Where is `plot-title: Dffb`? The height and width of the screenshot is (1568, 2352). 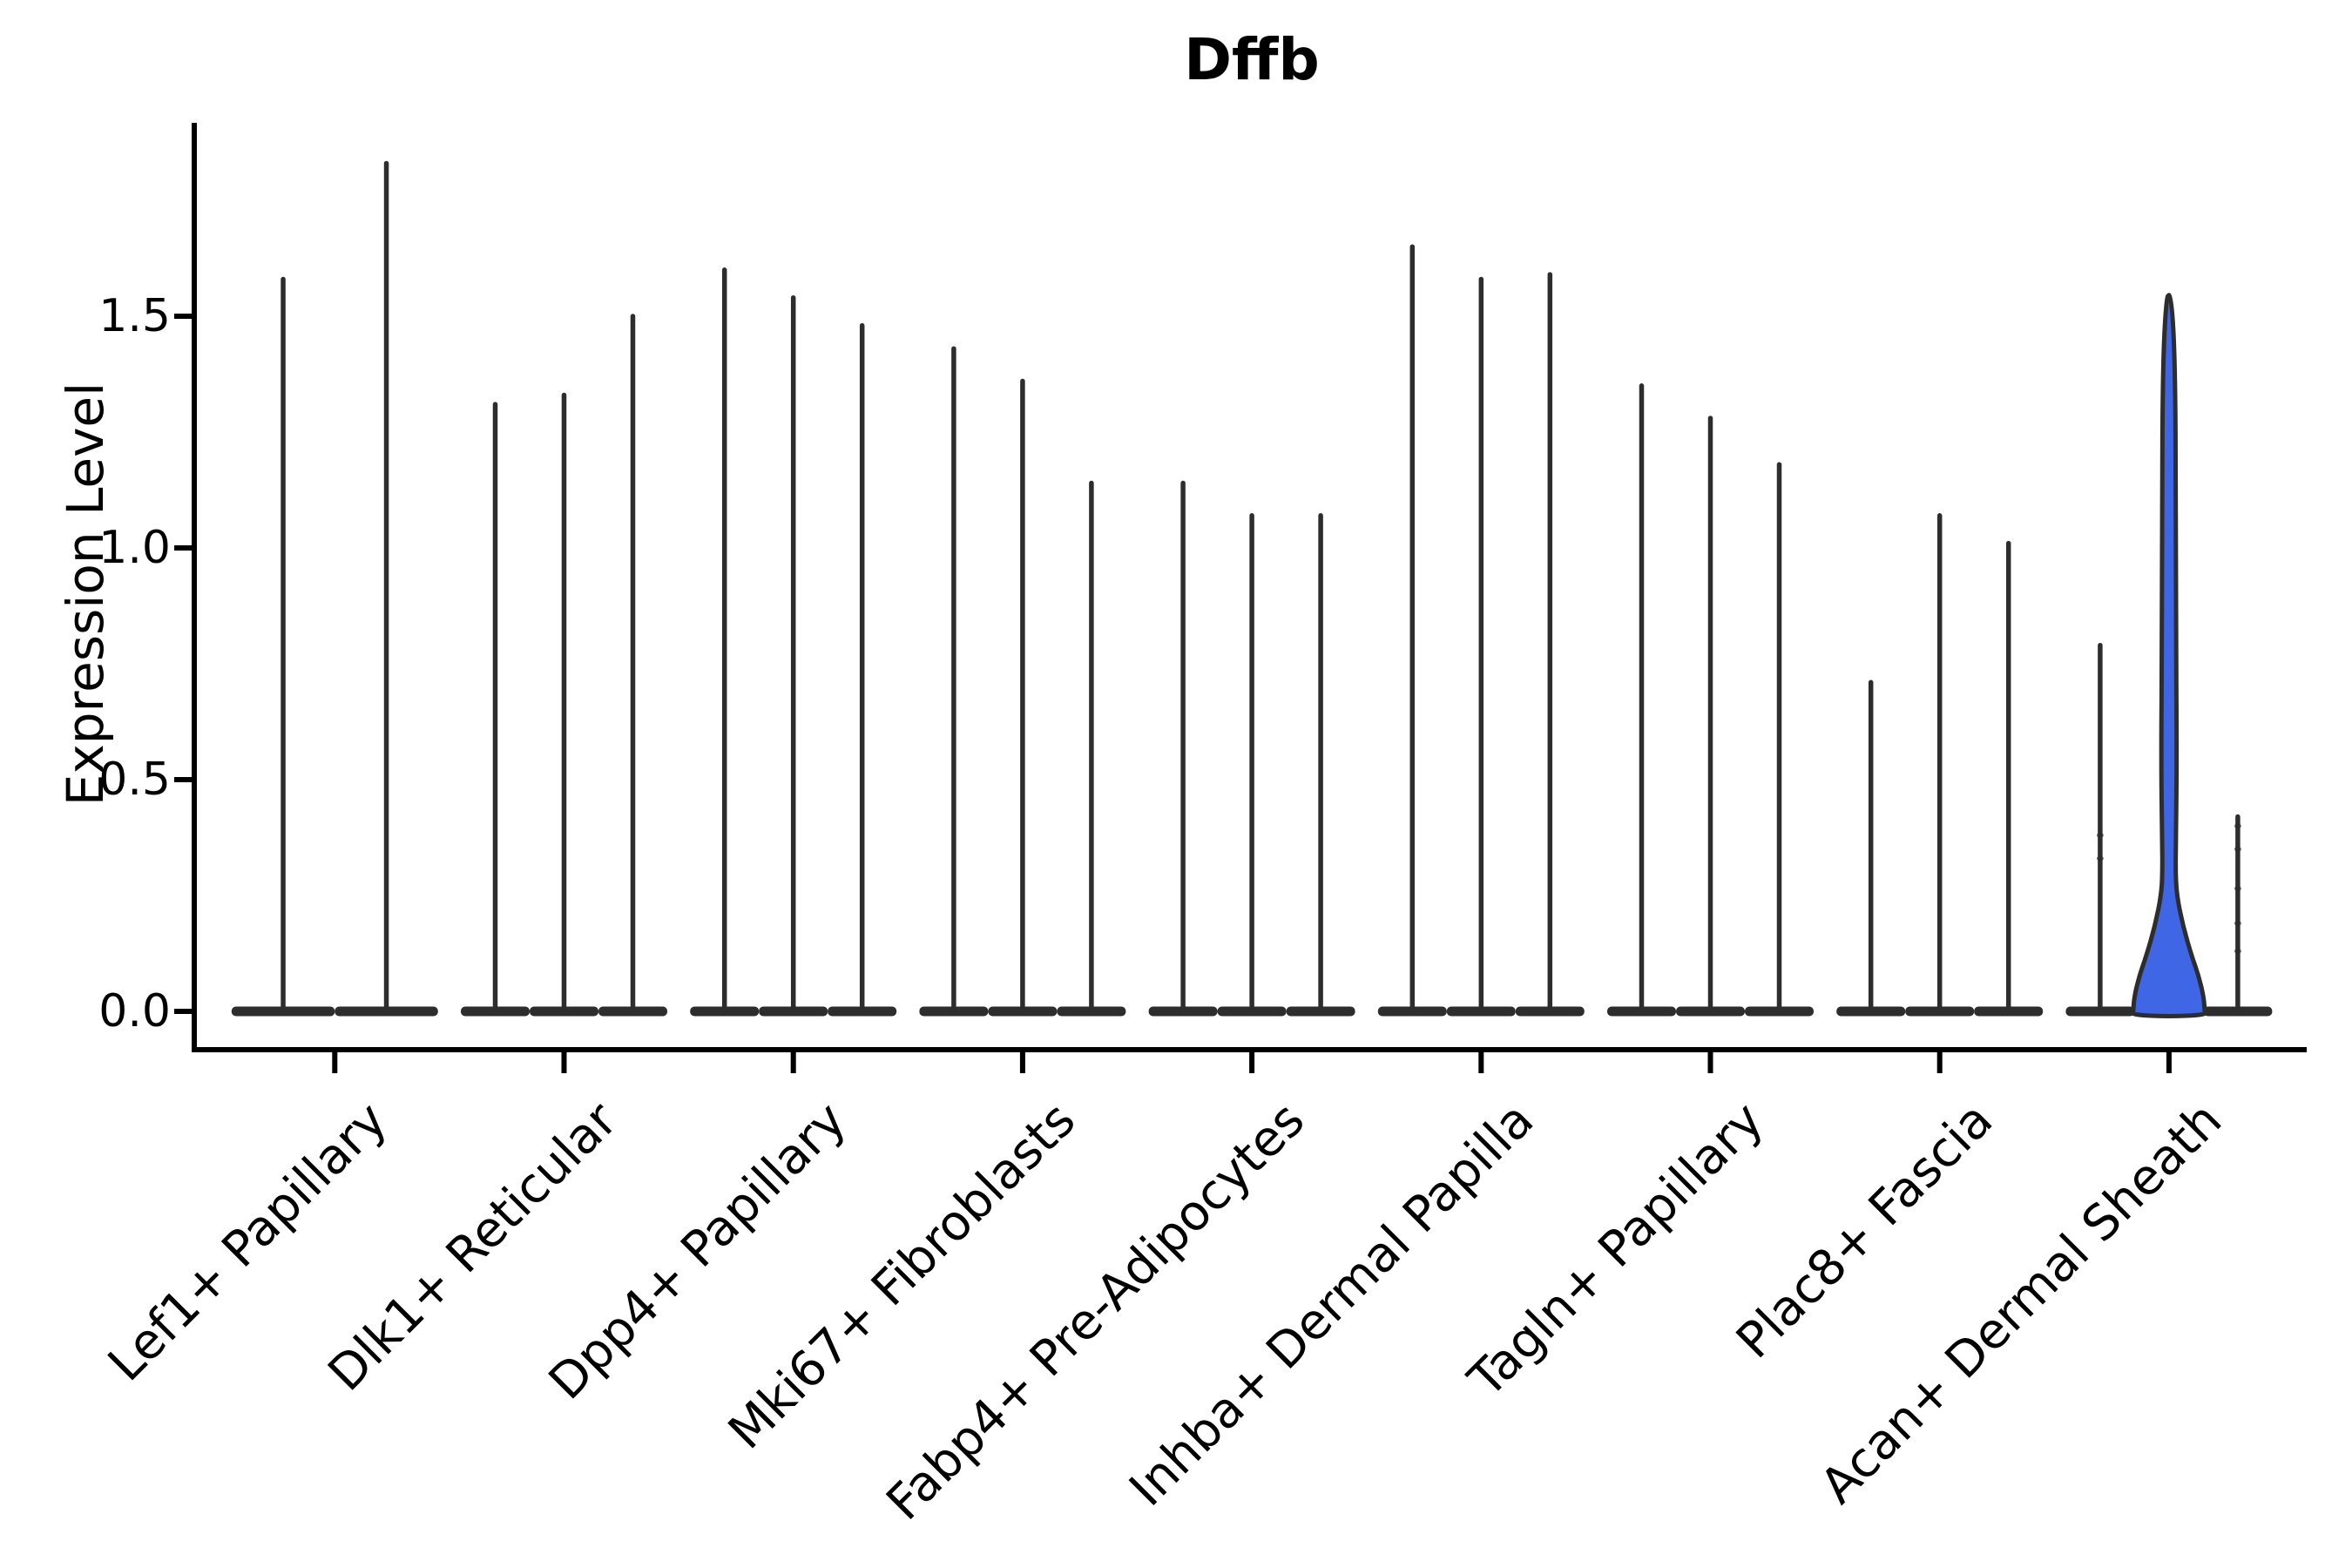
plot-title: Dffb is located at coordinates (1252, 59).